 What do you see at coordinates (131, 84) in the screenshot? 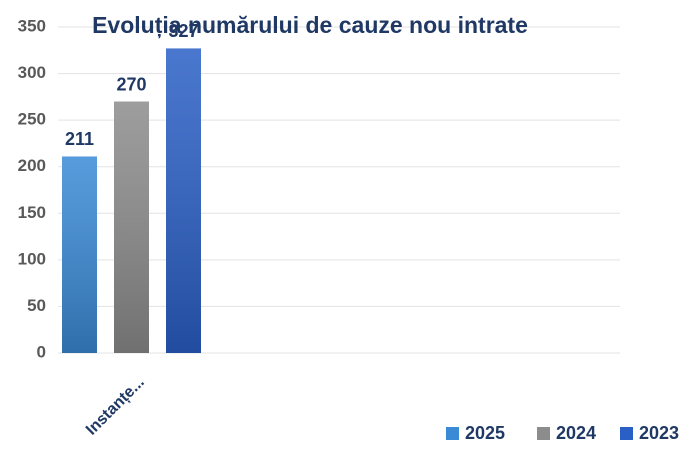
I see `data-label: 270` at bounding box center [131, 84].